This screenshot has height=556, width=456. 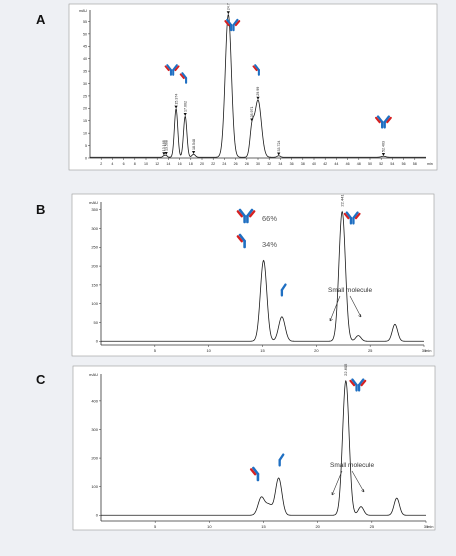 I want to click on x-tick-label: 56, so click(x=404, y=164).